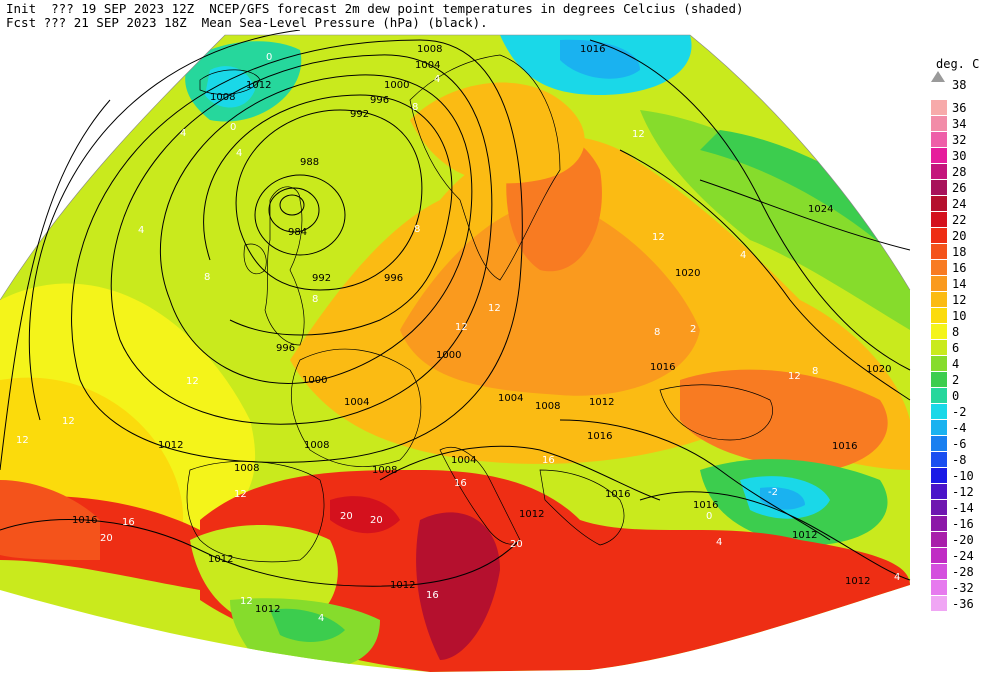 The image size is (1000, 680). I want to click on legend-label: 18, so click(959, 252).